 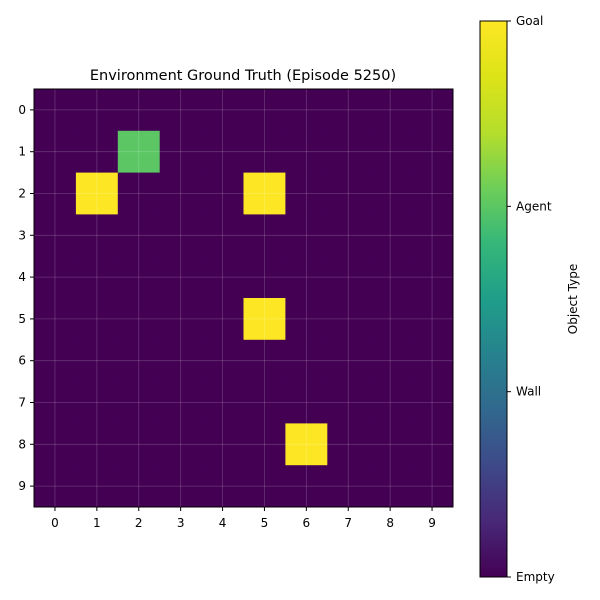 I want to click on colorbar-tick-label: Empty, so click(x=535, y=577).